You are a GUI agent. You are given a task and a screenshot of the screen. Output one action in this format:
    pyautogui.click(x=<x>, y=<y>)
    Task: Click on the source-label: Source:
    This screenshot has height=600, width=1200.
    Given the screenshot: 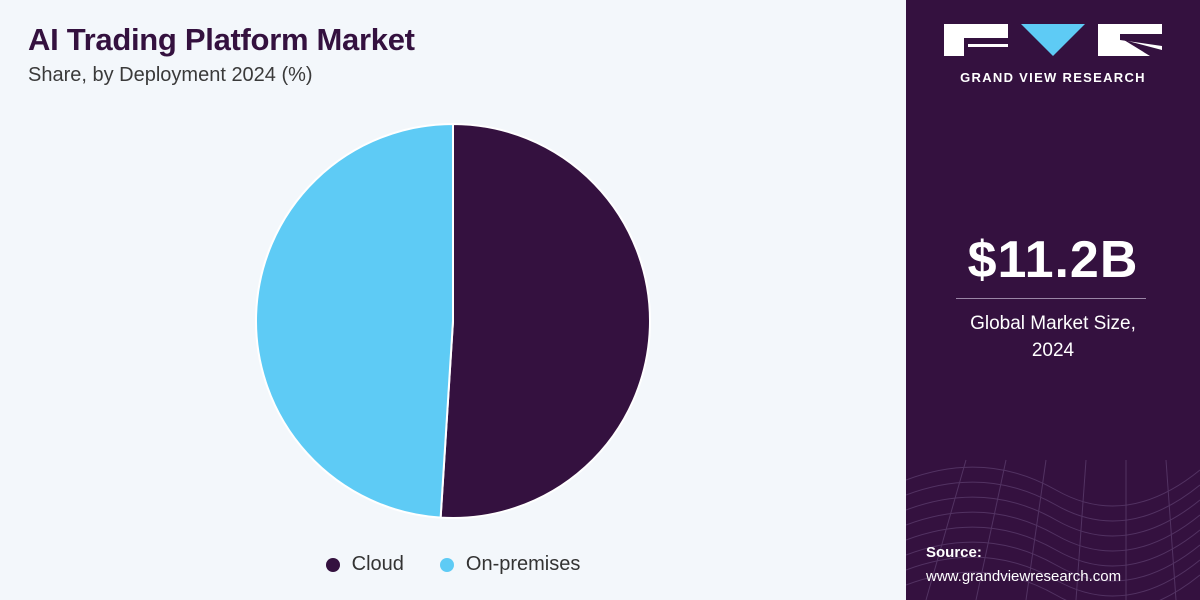 What is the action you would take?
    pyautogui.click(x=954, y=552)
    